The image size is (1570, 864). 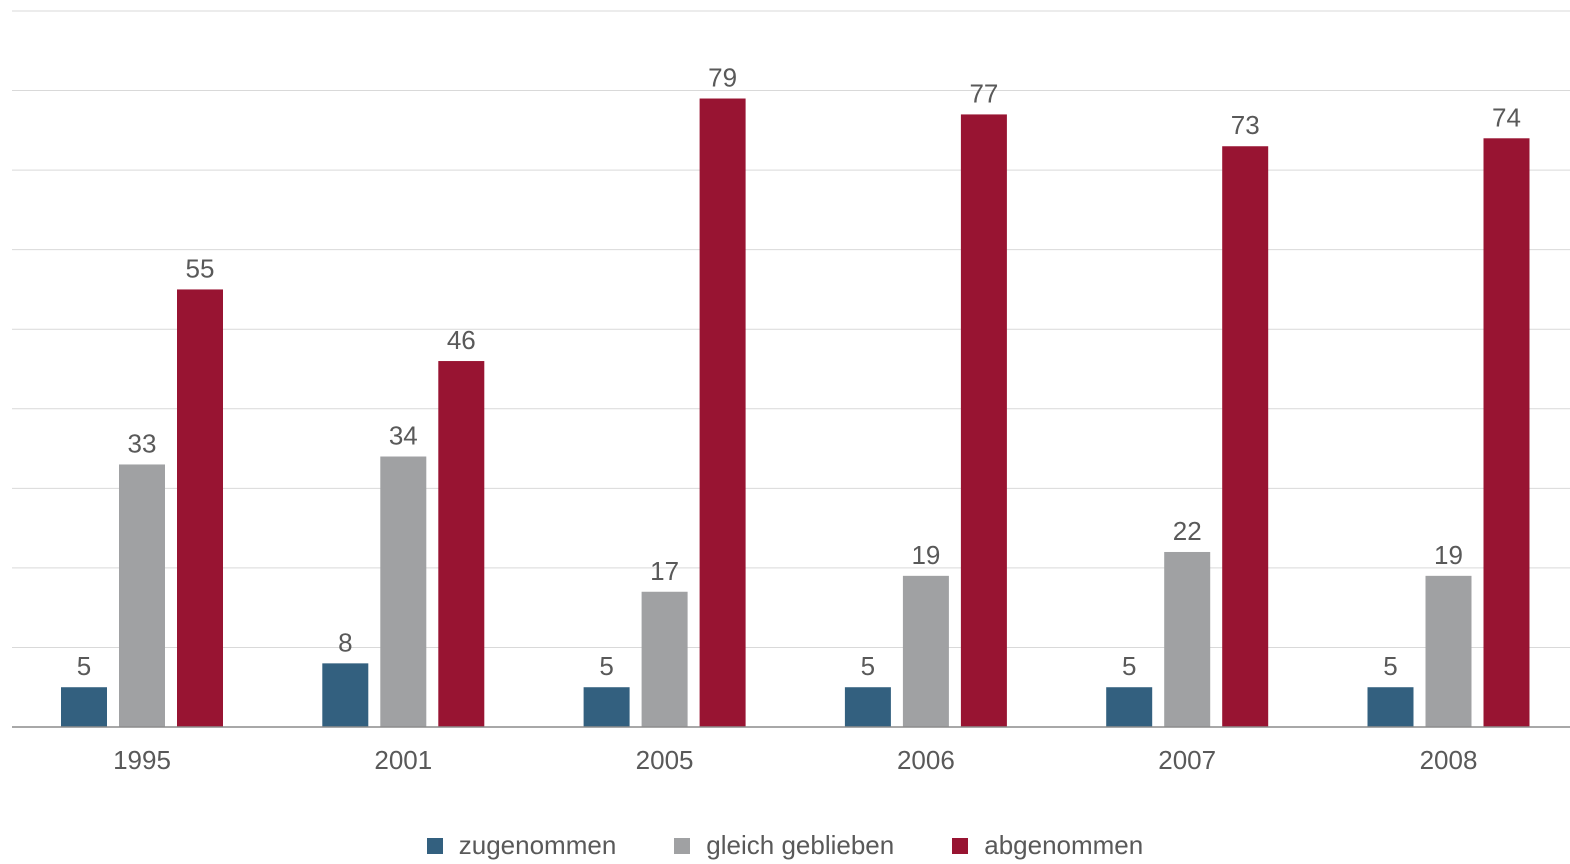 I want to click on bar-2001-gleich-geblieben, so click(x=403, y=591).